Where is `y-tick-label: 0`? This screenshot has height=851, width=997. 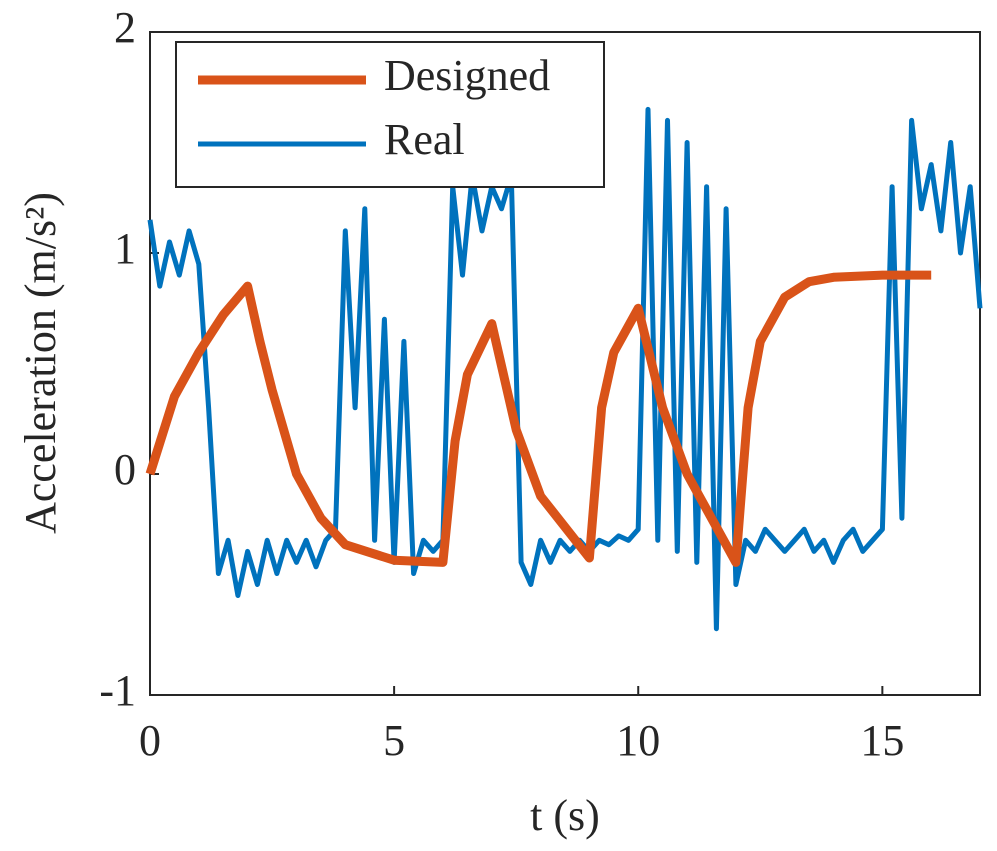
y-tick-label: 0 is located at coordinates (125, 469).